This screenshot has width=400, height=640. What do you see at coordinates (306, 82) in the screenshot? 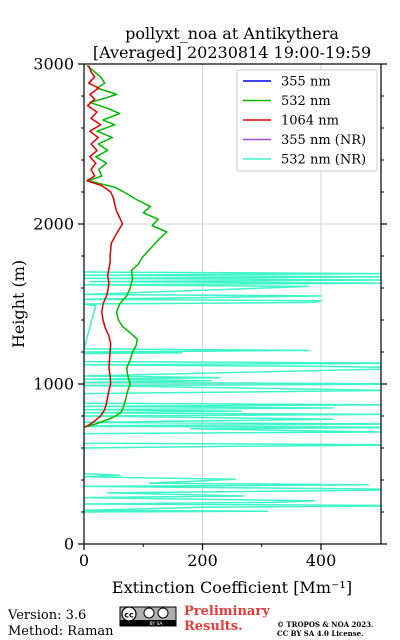
I see `legend-label: 355 nm` at bounding box center [306, 82].